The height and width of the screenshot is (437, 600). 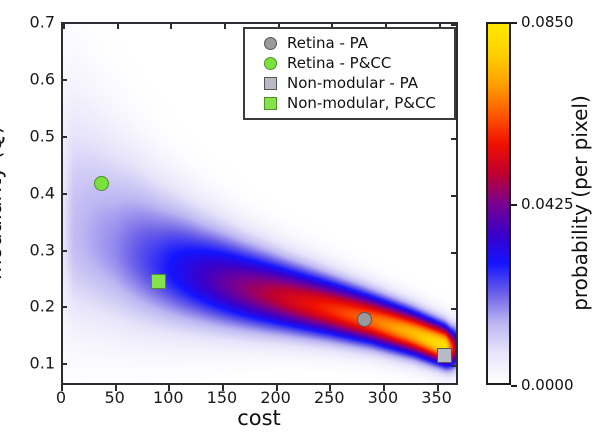 I want to click on colorbar-gradient, so click(x=498, y=203).